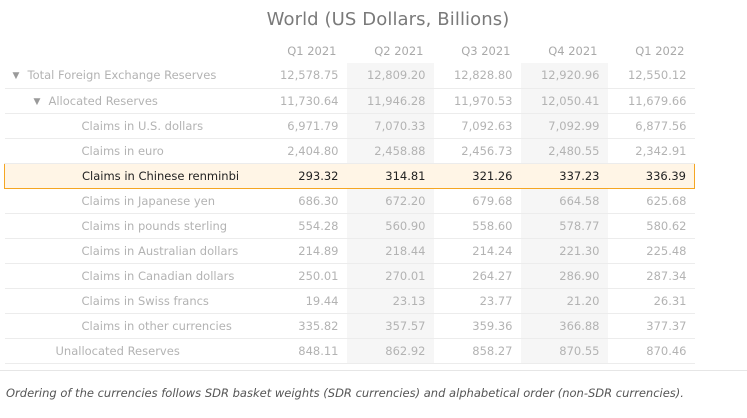  Describe the element at coordinates (564, 226) in the screenshot. I see `table-cell: 578.77` at that location.